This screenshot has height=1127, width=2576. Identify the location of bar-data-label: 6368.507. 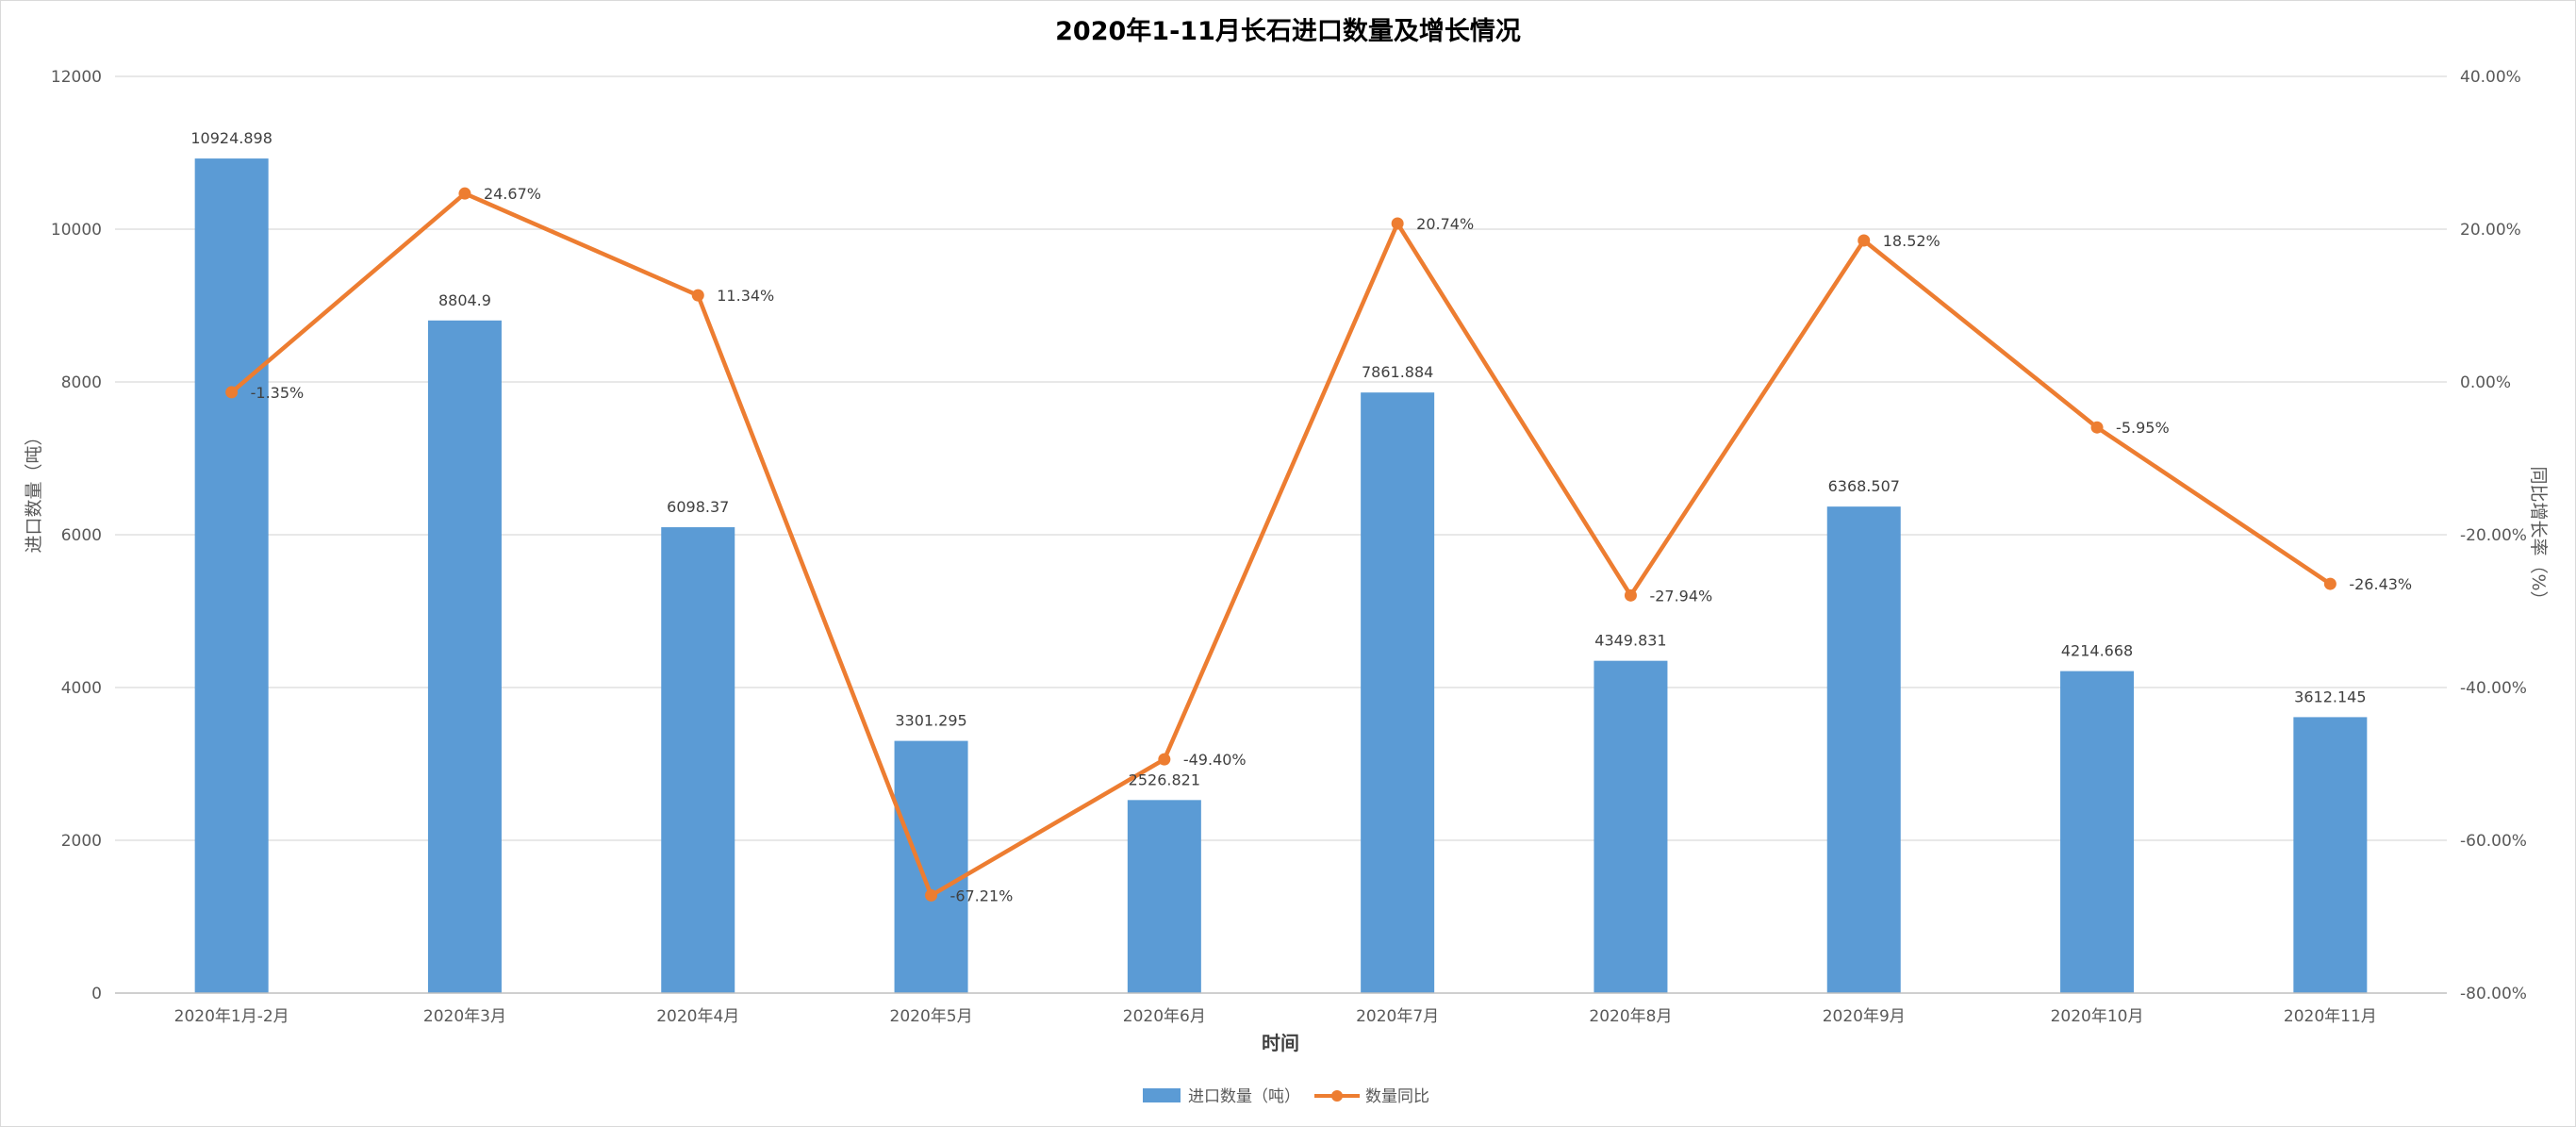
(1864, 486).